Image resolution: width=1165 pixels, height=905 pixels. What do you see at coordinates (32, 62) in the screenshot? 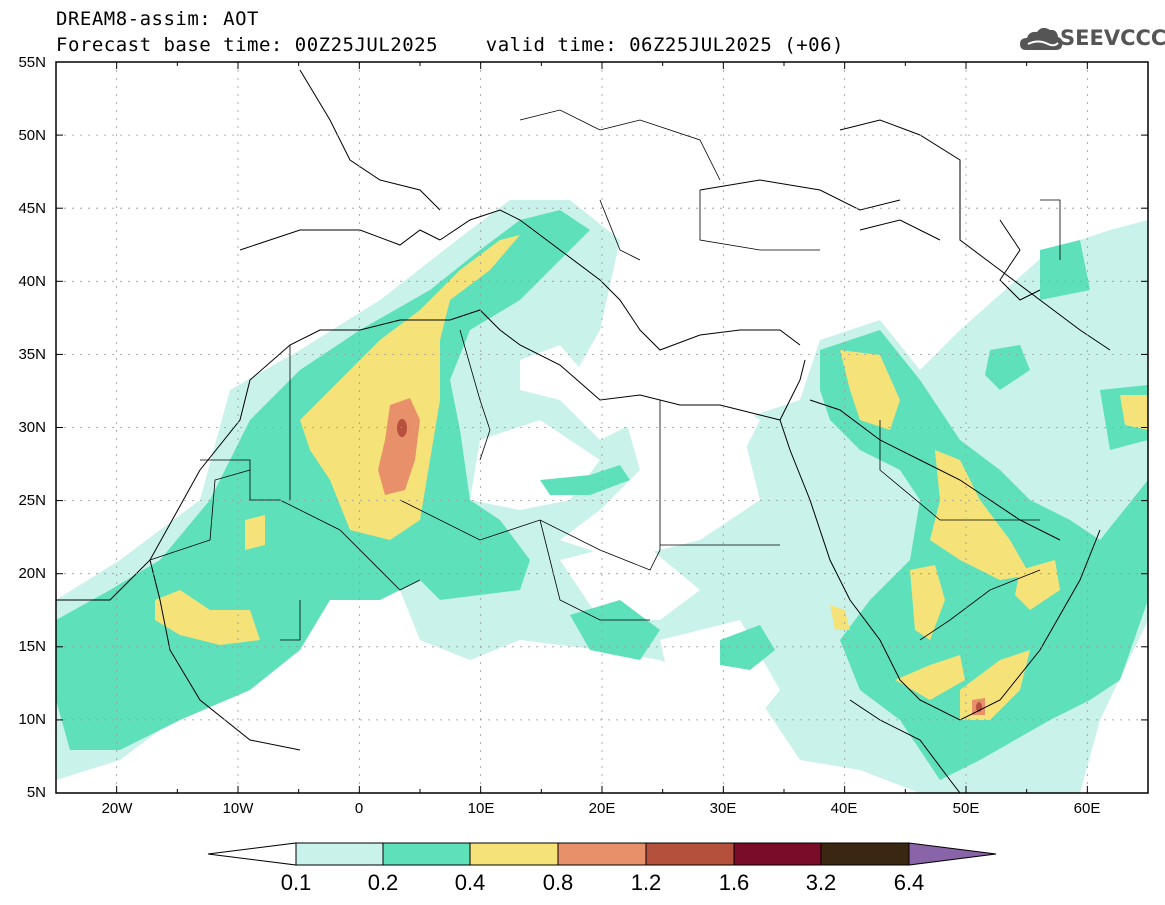
I see `lat-label: 55N` at bounding box center [32, 62].